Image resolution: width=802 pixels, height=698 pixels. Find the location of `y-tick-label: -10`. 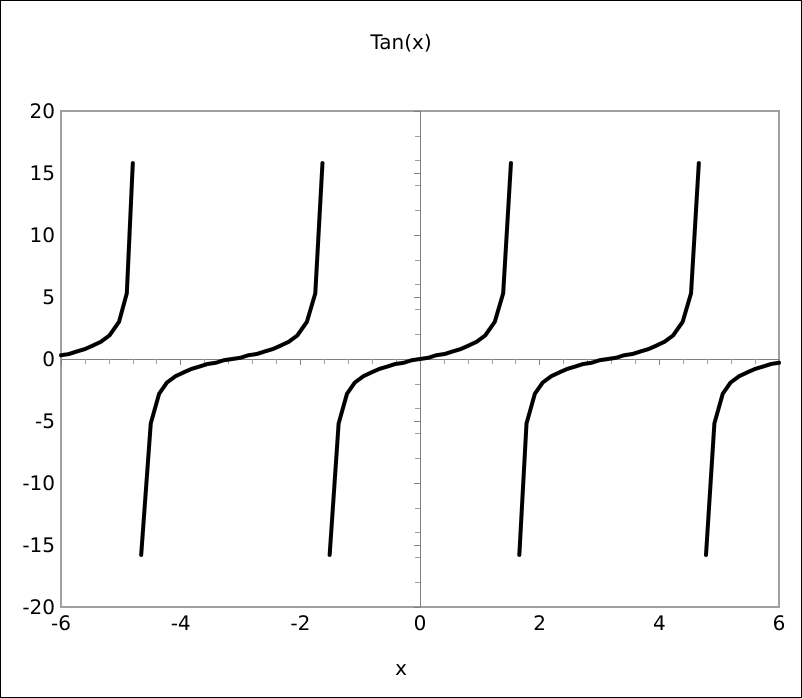

y-tick-label: -10 is located at coordinates (38, 483).